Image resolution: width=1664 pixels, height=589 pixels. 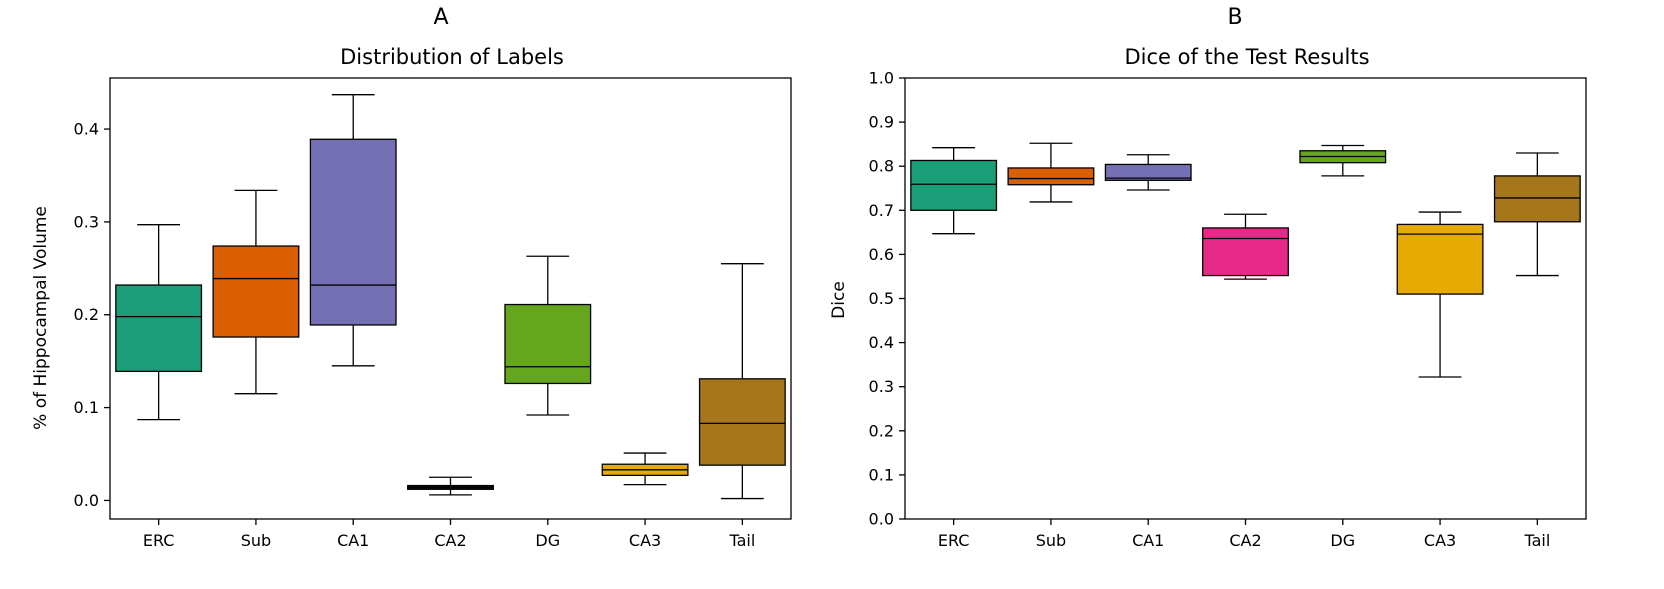 What do you see at coordinates (440, 17) in the screenshot?
I see `panel-letter-a: A` at bounding box center [440, 17].